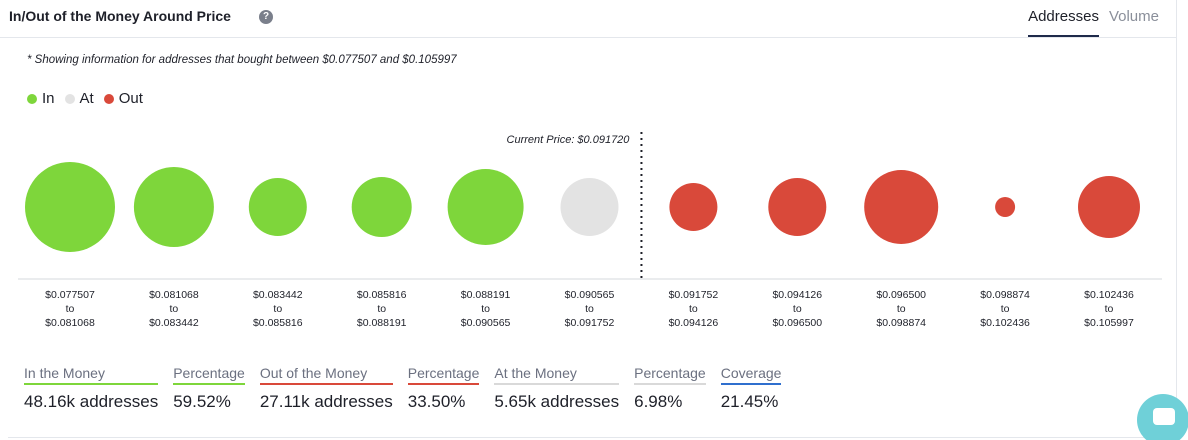  Describe the element at coordinates (1176, 220) in the screenshot. I see `panel-side-border` at that location.